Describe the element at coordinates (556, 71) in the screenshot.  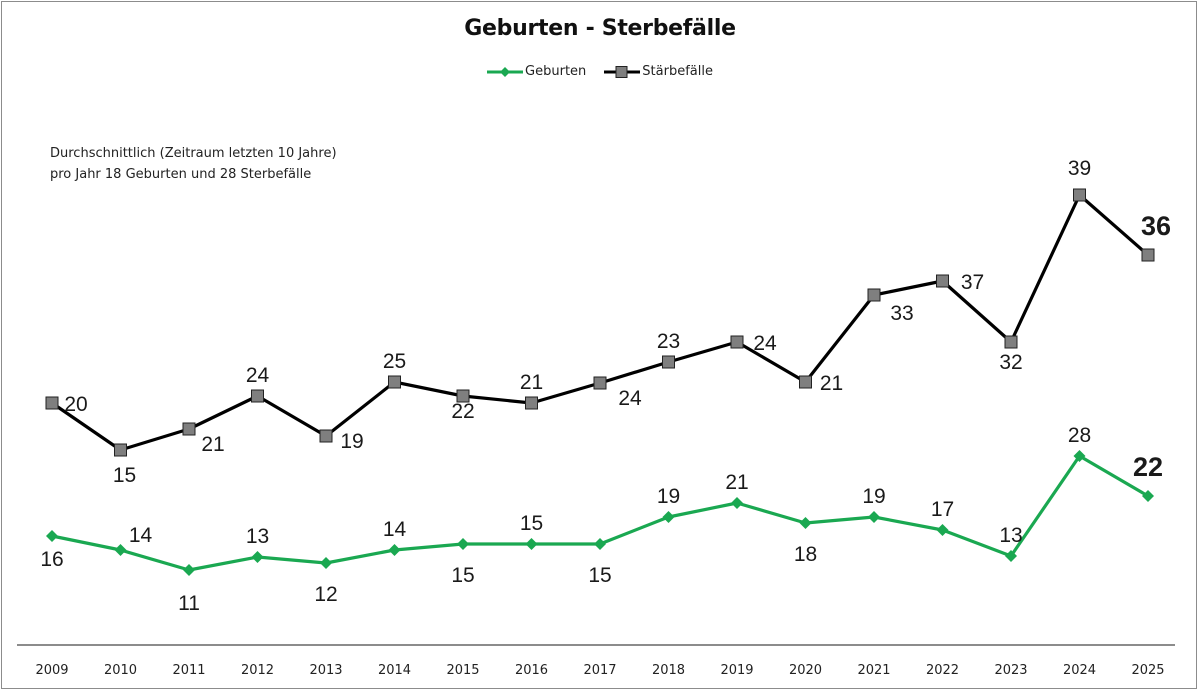
I see `legend-label-geburten: Geburten` at that location.